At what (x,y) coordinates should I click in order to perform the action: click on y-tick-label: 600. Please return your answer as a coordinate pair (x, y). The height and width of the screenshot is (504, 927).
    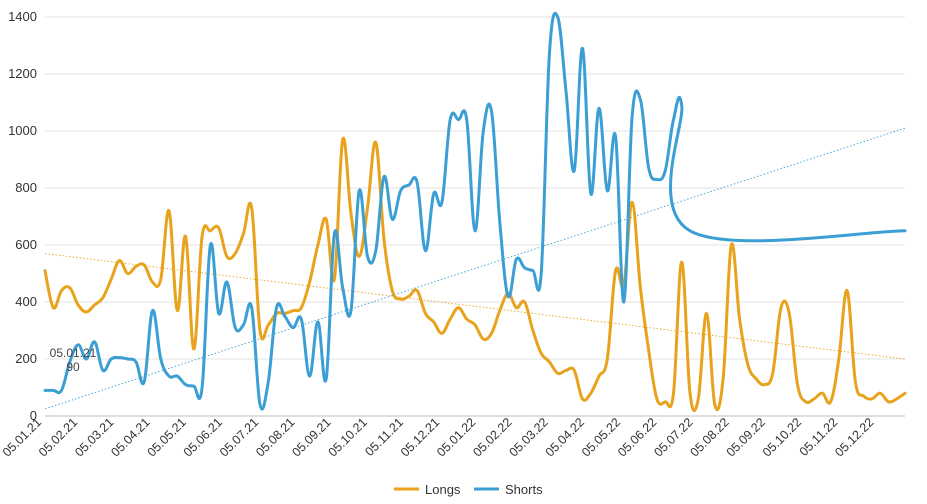
    Looking at the image, I should click on (26, 244).